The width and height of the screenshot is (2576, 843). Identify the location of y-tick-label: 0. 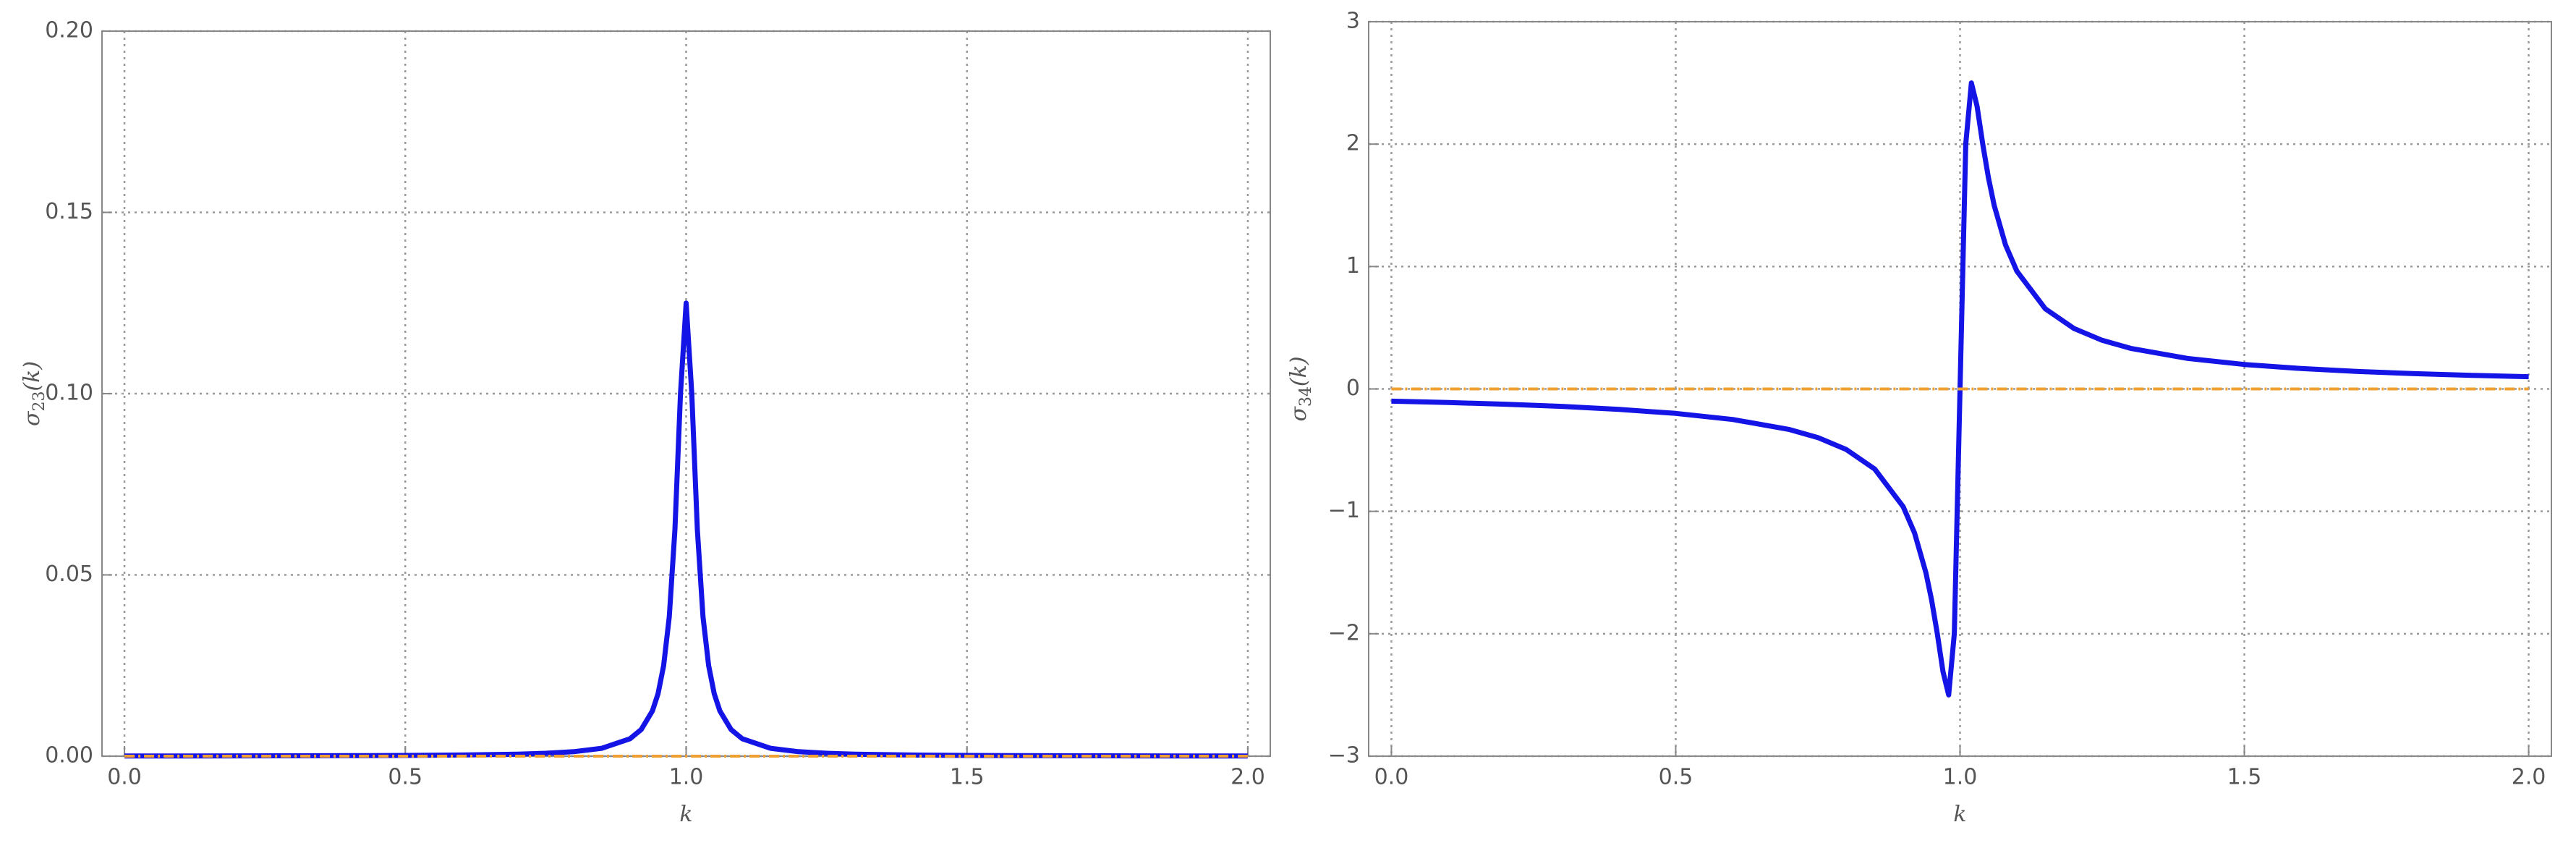
(1353, 388).